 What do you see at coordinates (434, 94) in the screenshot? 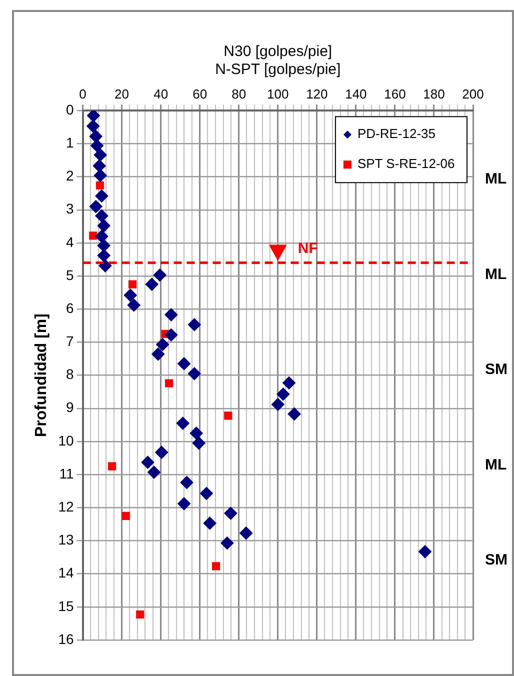
I see `x-tick-label: 180` at bounding box center [434, 94].